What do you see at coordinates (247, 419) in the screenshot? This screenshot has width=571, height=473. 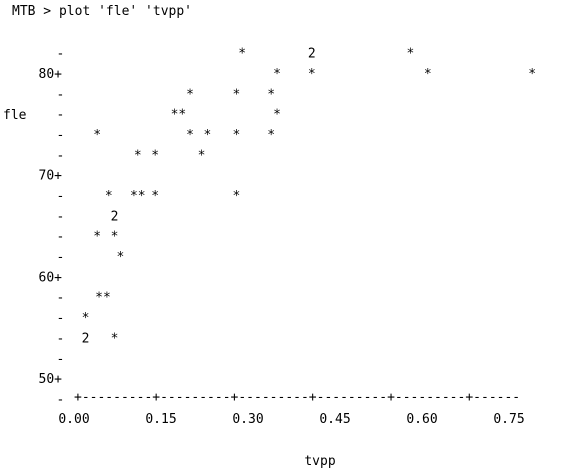 I see `x-tick-label: 0.30` at bounding box center [247, 419].